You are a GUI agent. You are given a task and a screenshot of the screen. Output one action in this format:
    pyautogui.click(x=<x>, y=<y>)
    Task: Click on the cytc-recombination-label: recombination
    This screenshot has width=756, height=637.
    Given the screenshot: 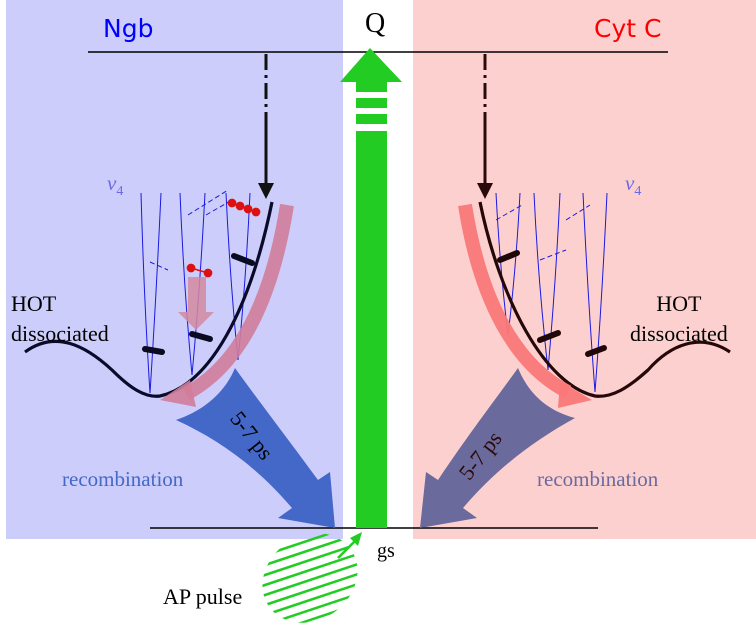 What is the action you would take?
    pyautogui.click(x=598, y=479)
    